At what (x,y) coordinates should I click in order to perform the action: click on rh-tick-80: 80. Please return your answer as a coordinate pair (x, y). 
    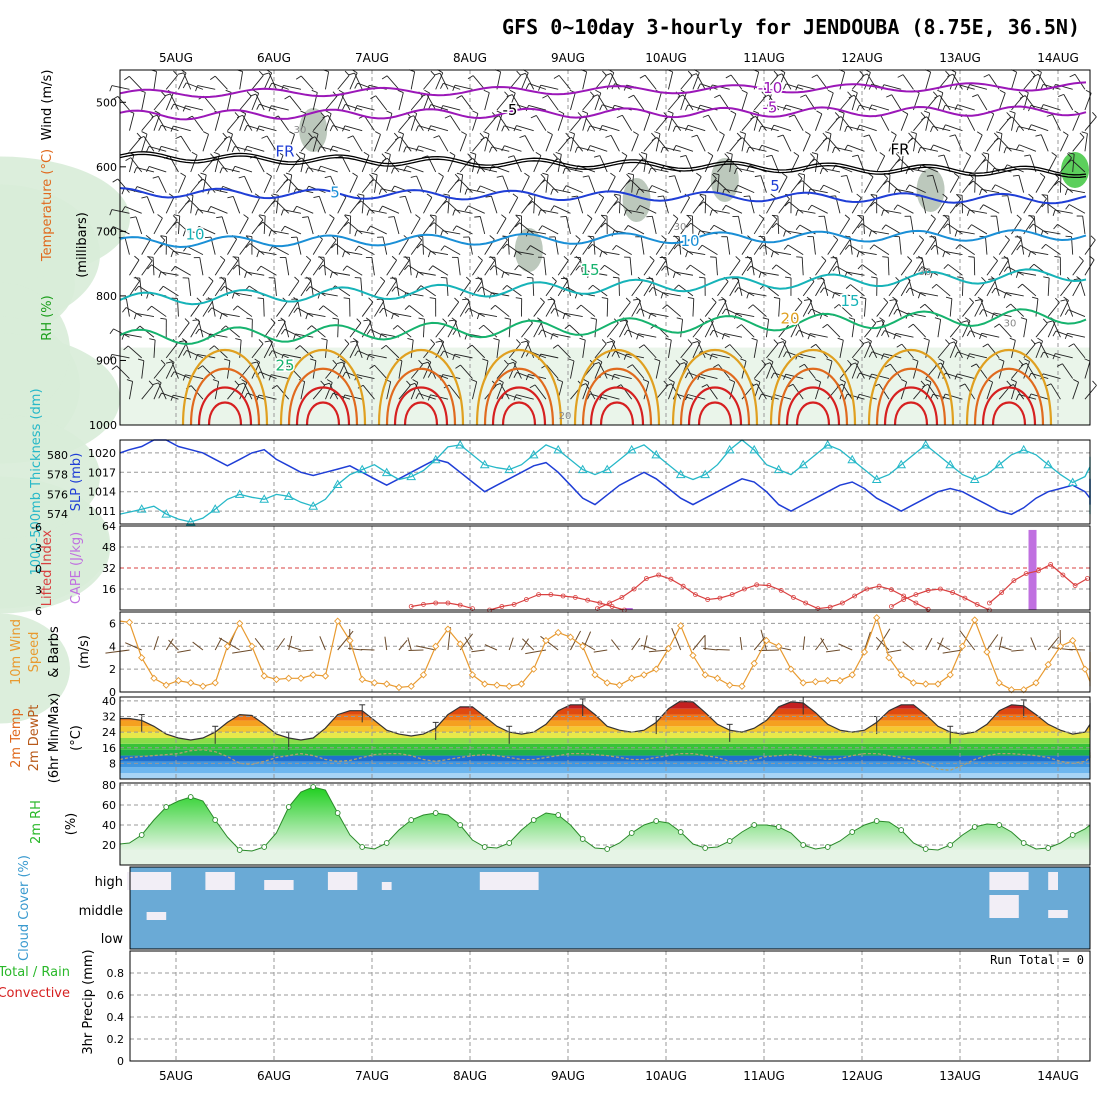
    Looking at the image, I should click on (109, 785).